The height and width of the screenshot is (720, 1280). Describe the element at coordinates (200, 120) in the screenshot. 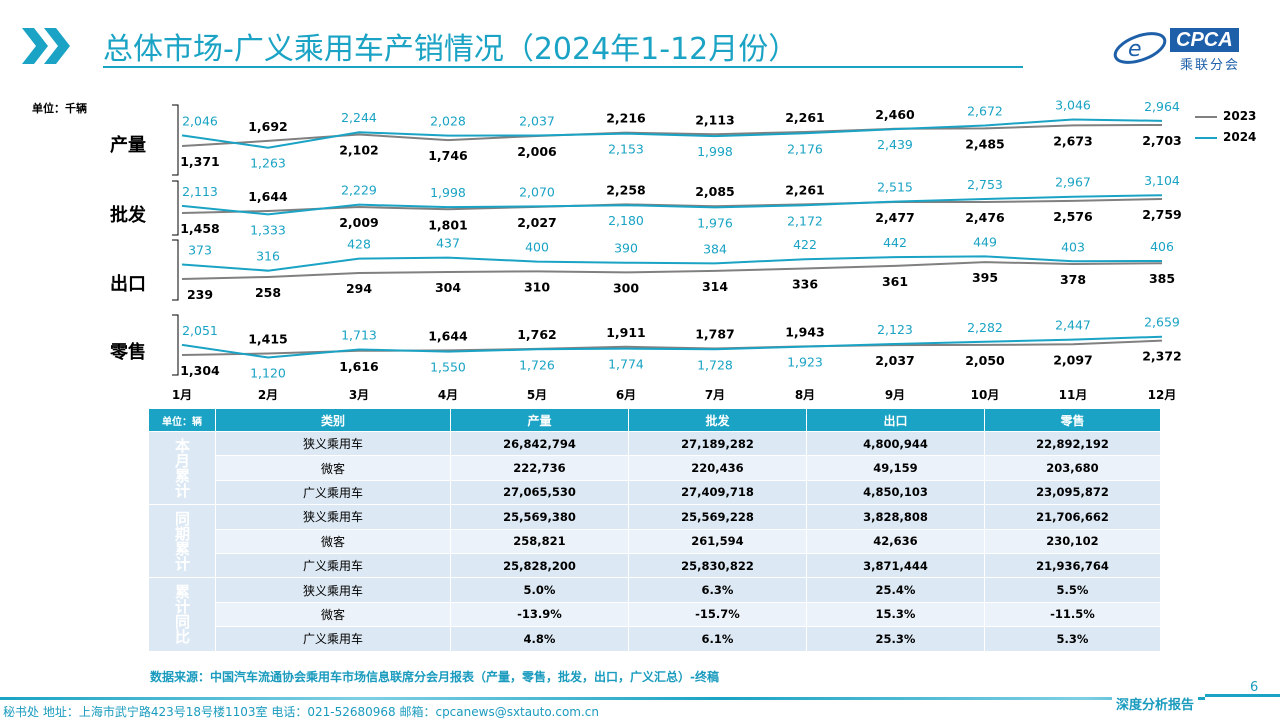

I see `data-label-2024: 2,046` at that location.